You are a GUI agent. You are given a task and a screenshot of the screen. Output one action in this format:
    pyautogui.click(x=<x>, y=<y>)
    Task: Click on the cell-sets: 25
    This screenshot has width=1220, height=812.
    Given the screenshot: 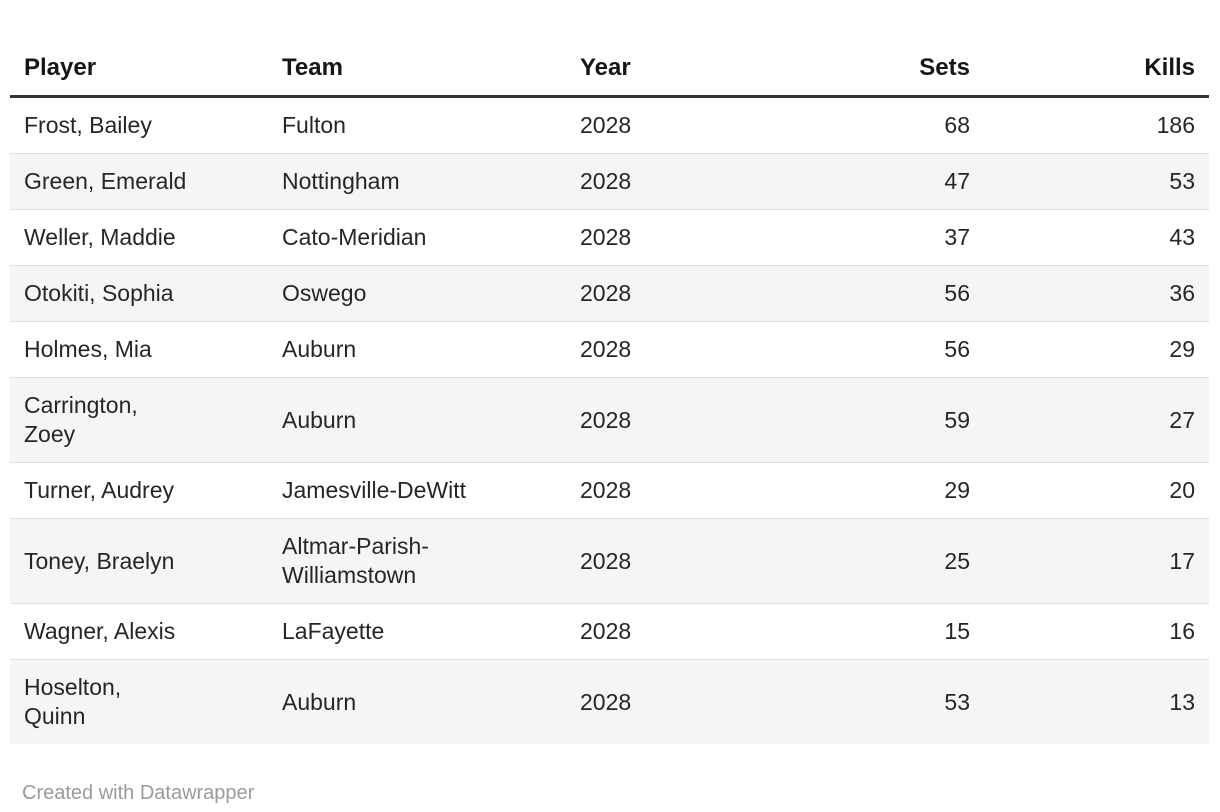 What is the action you would take?
    pyautogui.click(x=877, y=561)
    